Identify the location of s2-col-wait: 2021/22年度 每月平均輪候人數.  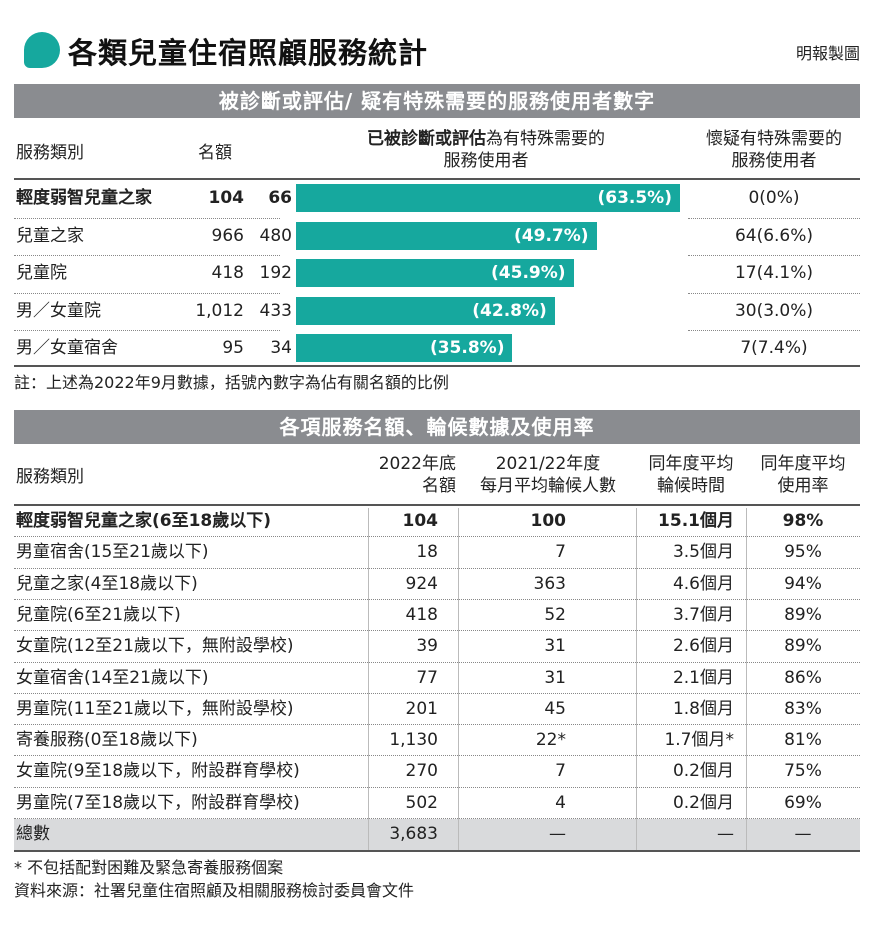
(548, 475).